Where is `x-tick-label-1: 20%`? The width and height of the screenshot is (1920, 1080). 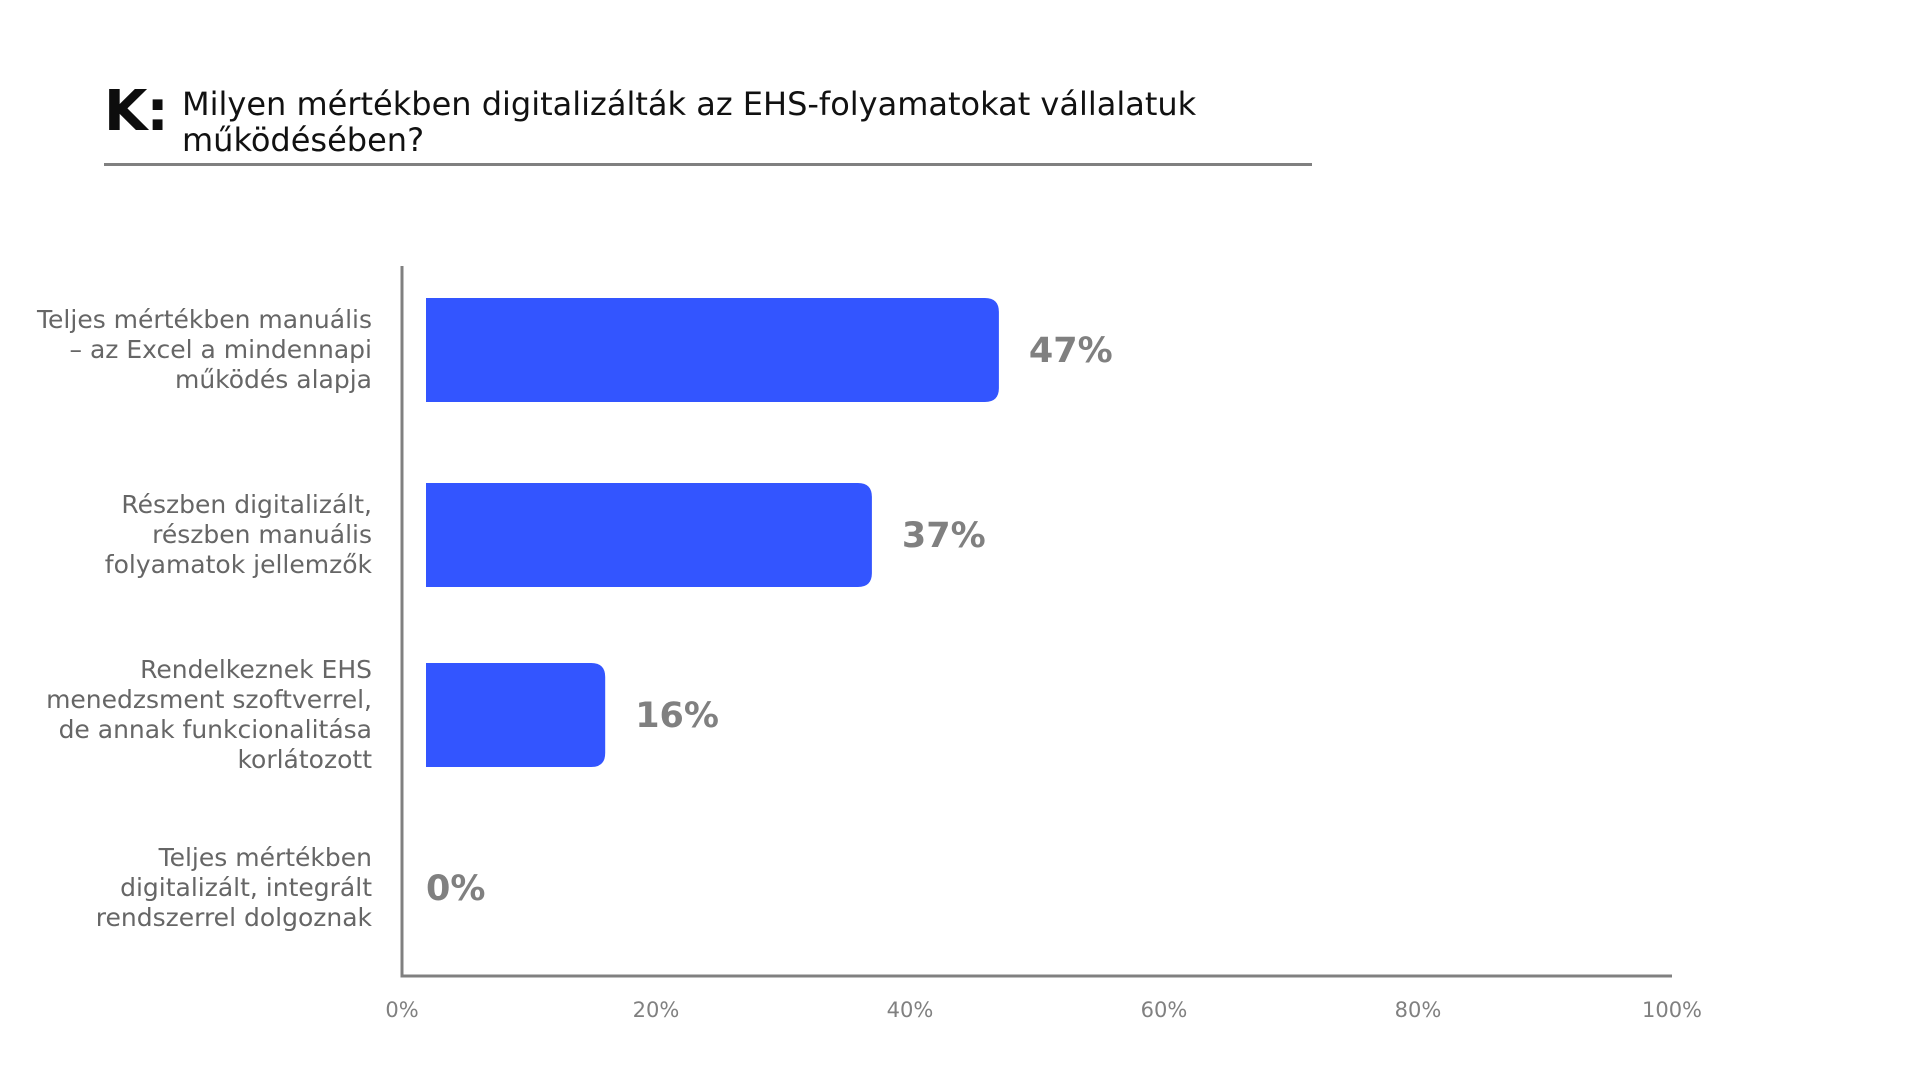 x-tick-label-1: 20% is located at coordinates (656, 1010).